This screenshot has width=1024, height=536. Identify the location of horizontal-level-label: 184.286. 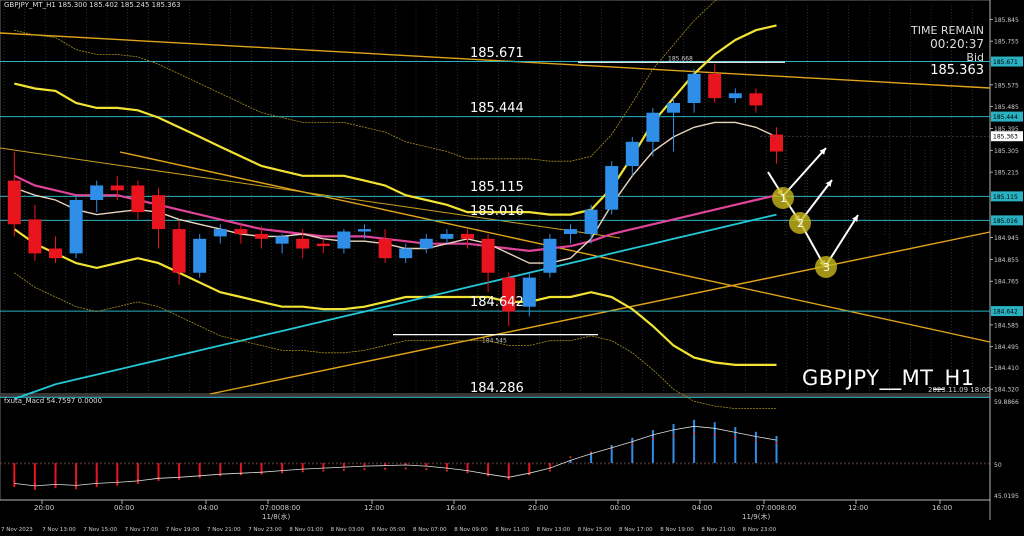
(497, 389).